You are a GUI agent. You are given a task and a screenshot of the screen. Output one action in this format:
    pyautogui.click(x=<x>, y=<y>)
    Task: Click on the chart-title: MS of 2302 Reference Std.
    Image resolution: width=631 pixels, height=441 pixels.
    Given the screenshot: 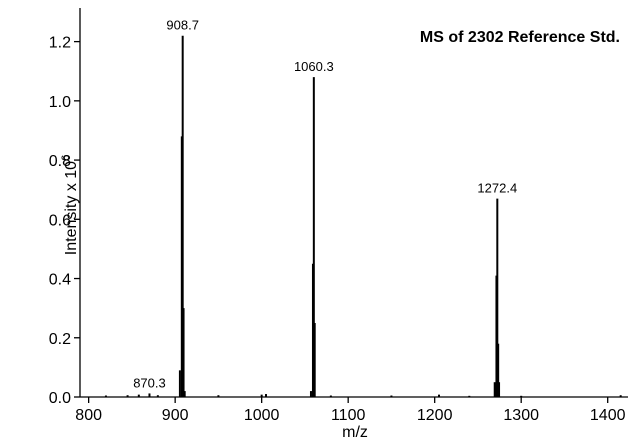 What is the action you would take?
    pyautogui.click(x=520, y=37)
    